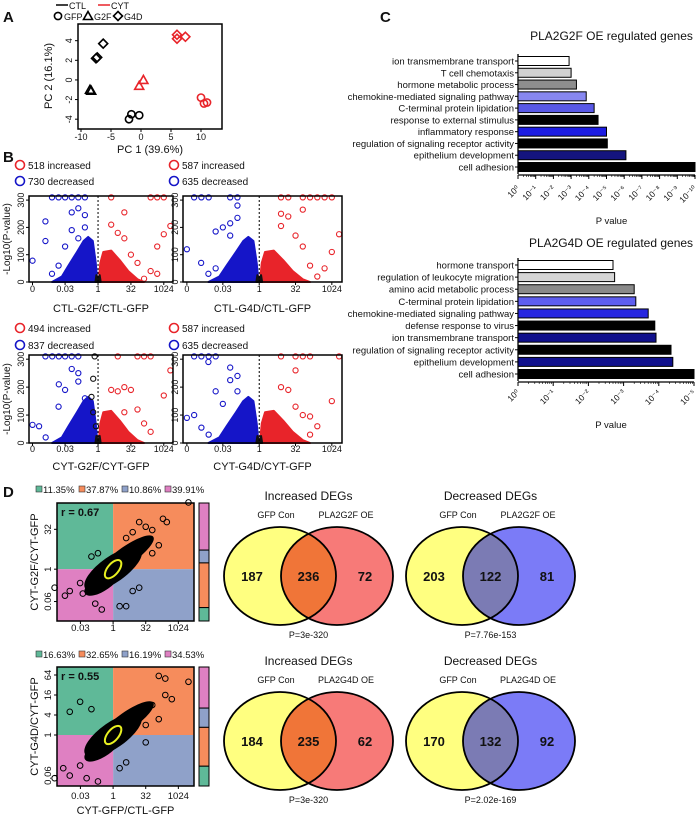 The image size is (700, 817). I want to click on legend-label: CTL, so click(77, 6).